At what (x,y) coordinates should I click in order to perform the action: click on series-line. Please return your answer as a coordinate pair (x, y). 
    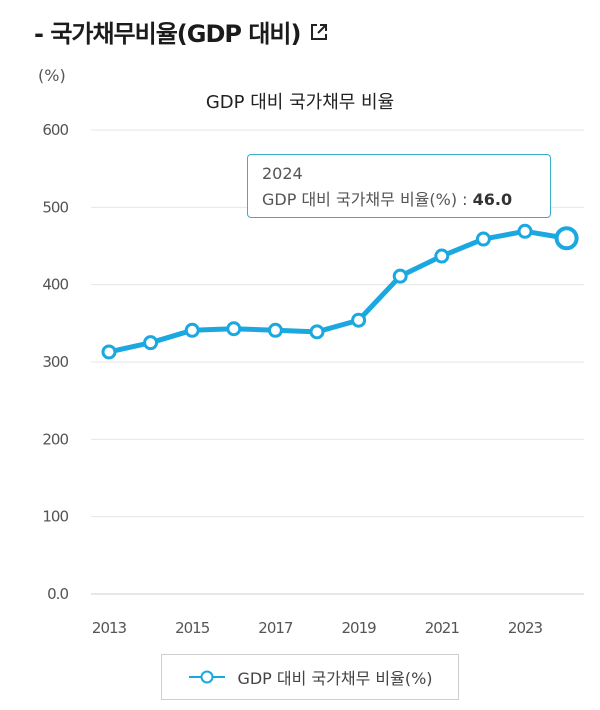
    Looking at the image, I should click on (338, 291).